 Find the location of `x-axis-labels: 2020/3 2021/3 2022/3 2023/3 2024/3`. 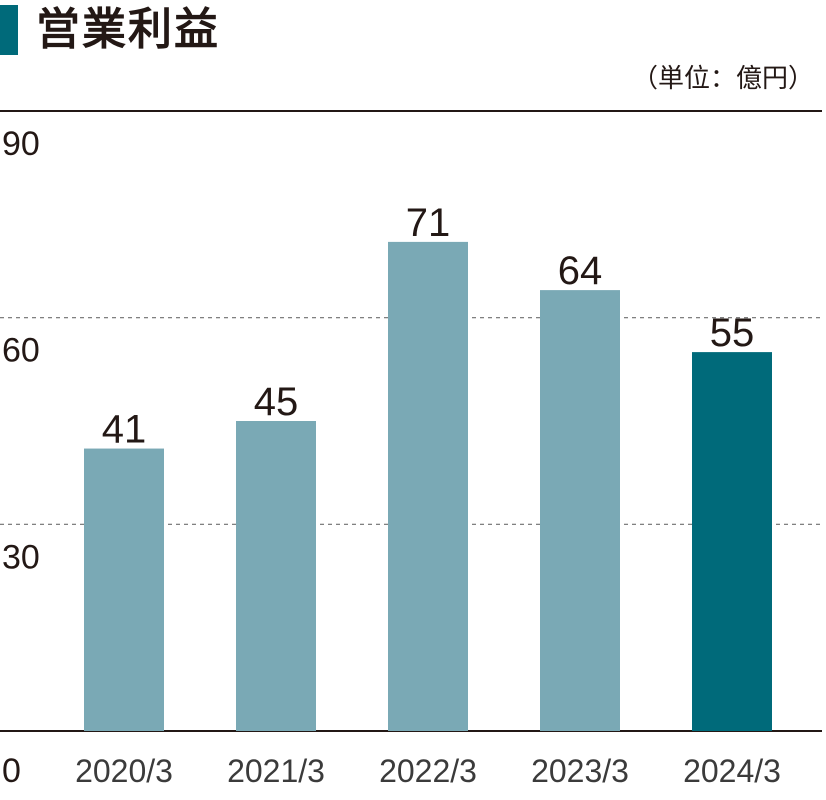

x-axis-labels: 2020/3 2021/3 2022/3 2023/3 2024/3 is located at coordinates (428, 771).